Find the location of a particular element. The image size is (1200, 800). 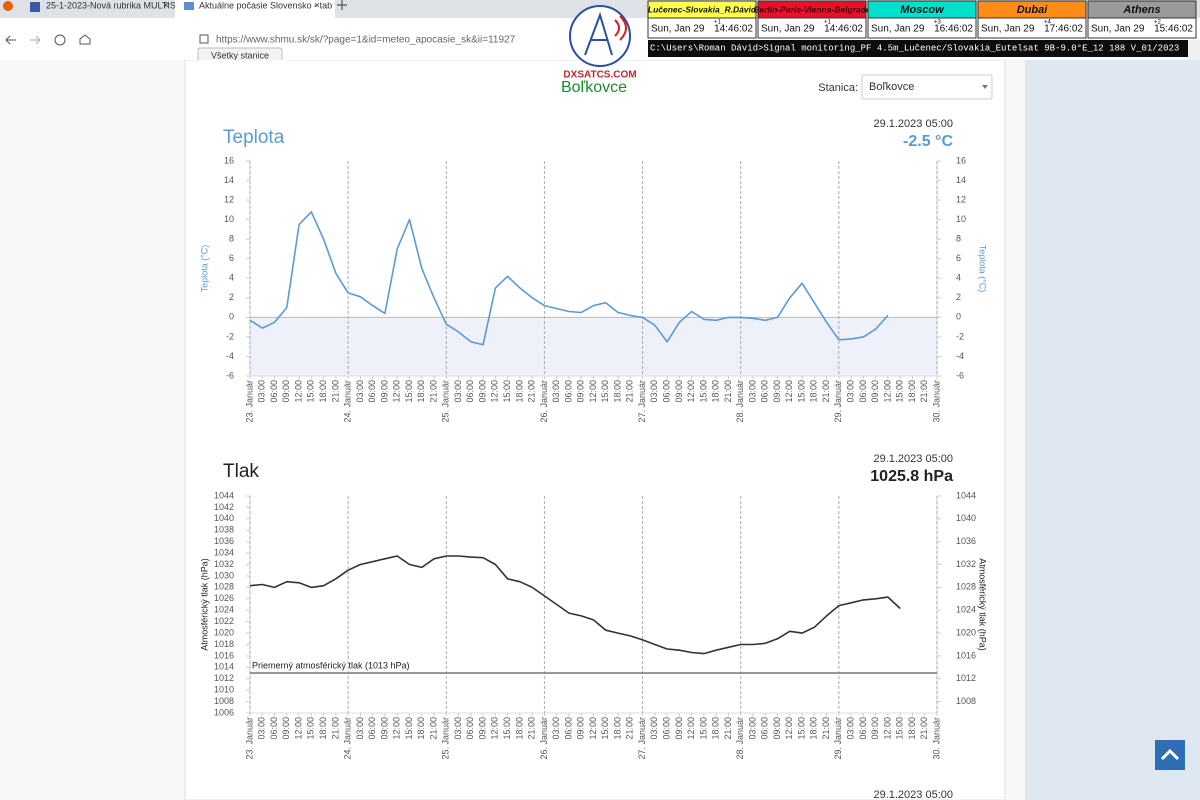

y-tick-label: 1044 is located at coordinates (224, 495).